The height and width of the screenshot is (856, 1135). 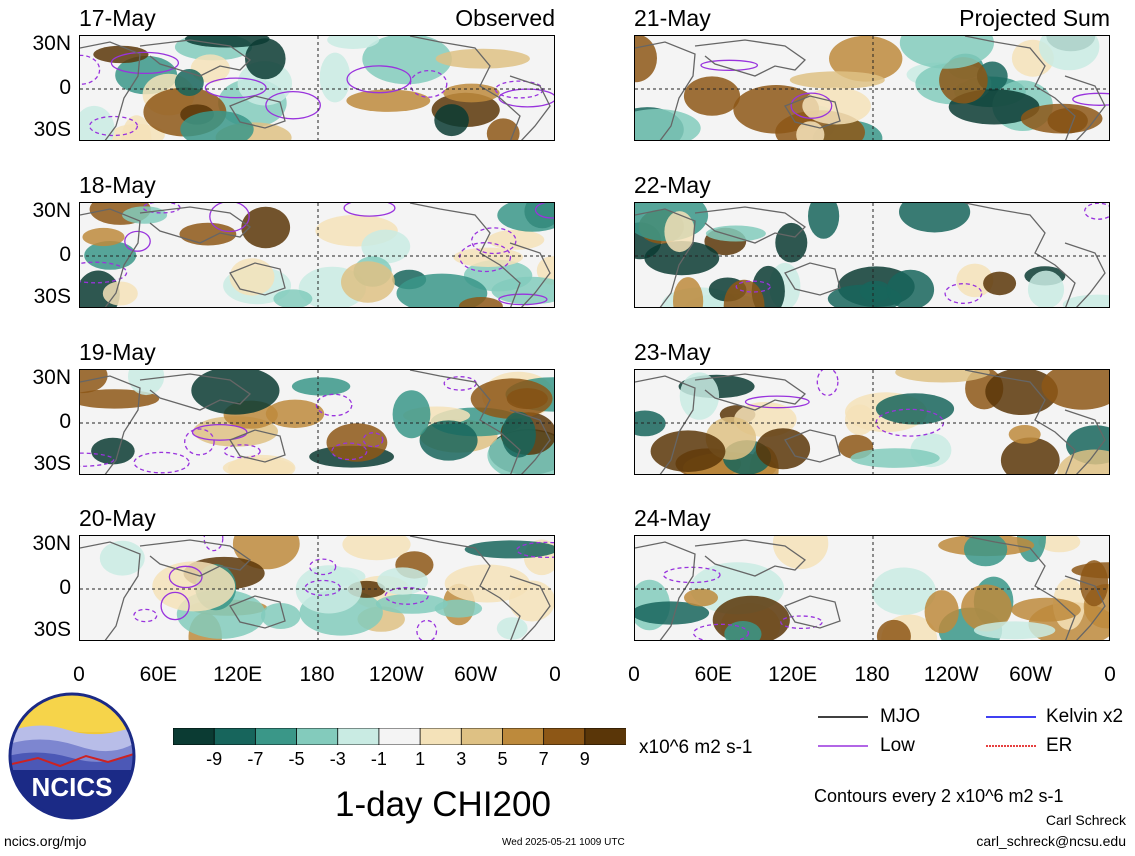 I want to click on lon-label: 60W, so click(x=476, y=674).